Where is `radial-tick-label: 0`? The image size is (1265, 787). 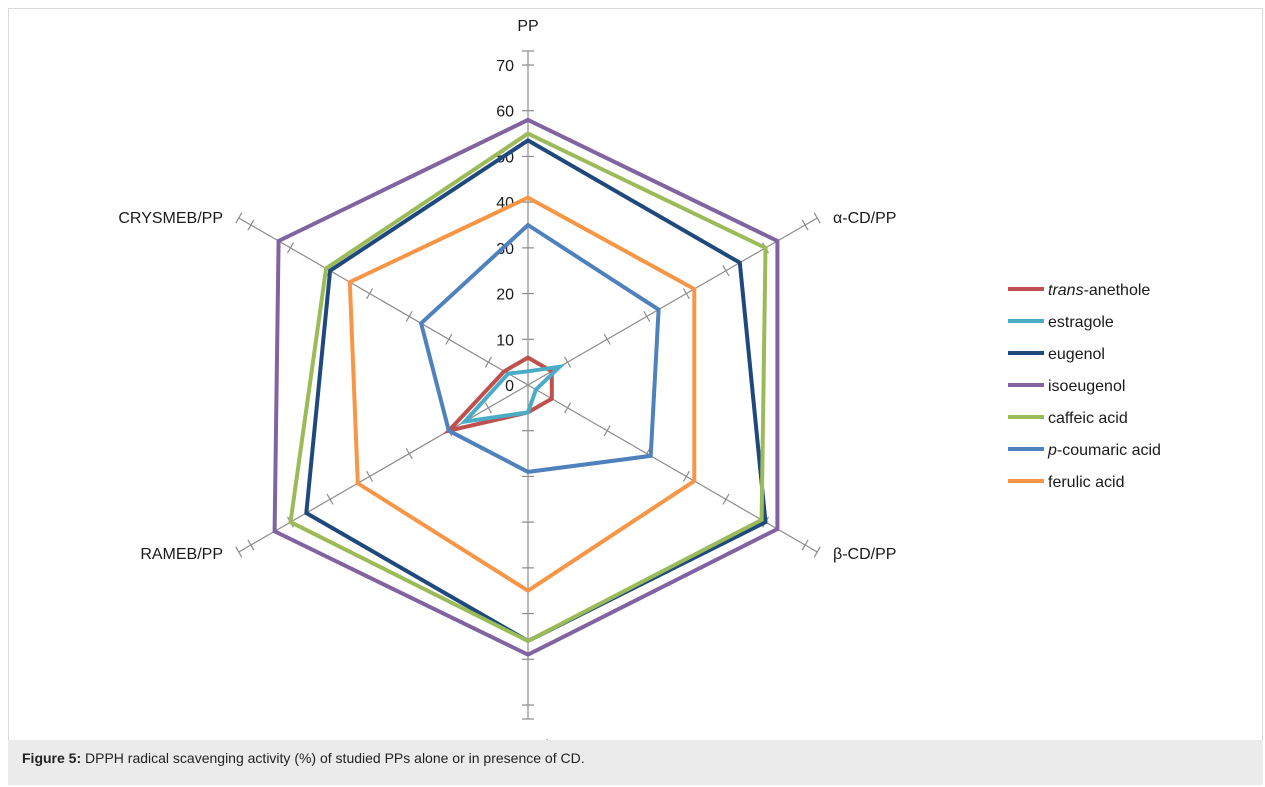 radial-tick-label: 0 is located at coordinates (509, 386).